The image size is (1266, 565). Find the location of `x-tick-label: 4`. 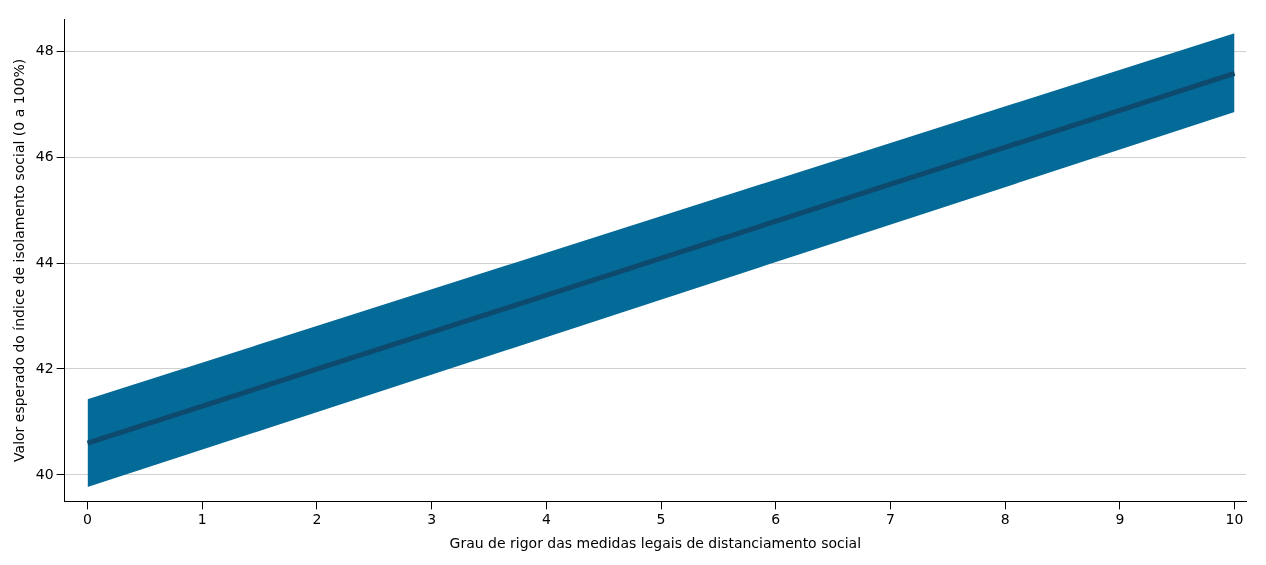

x-tick-label: 4 is located at coordinates (546, 519).